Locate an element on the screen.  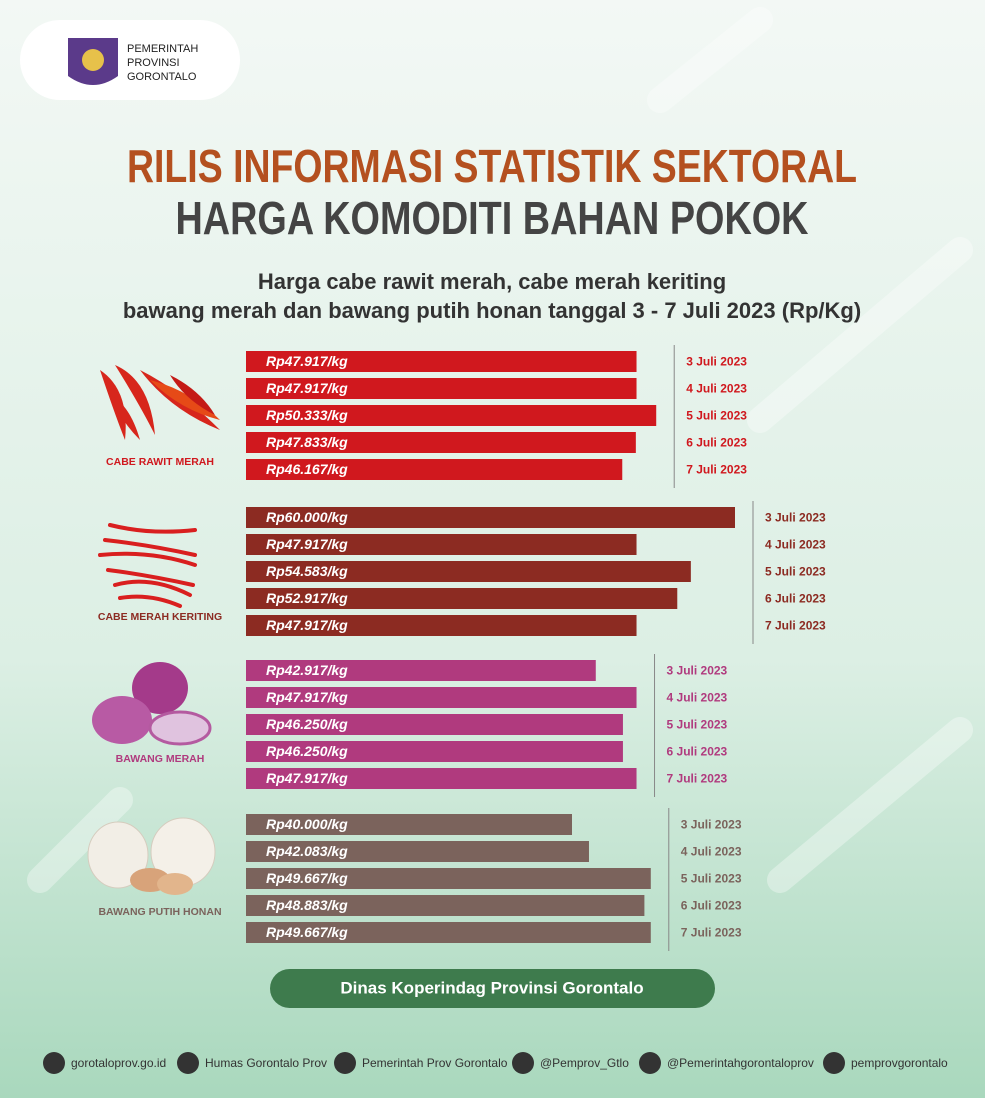
garlic-image is located at coordinates (151, 856).